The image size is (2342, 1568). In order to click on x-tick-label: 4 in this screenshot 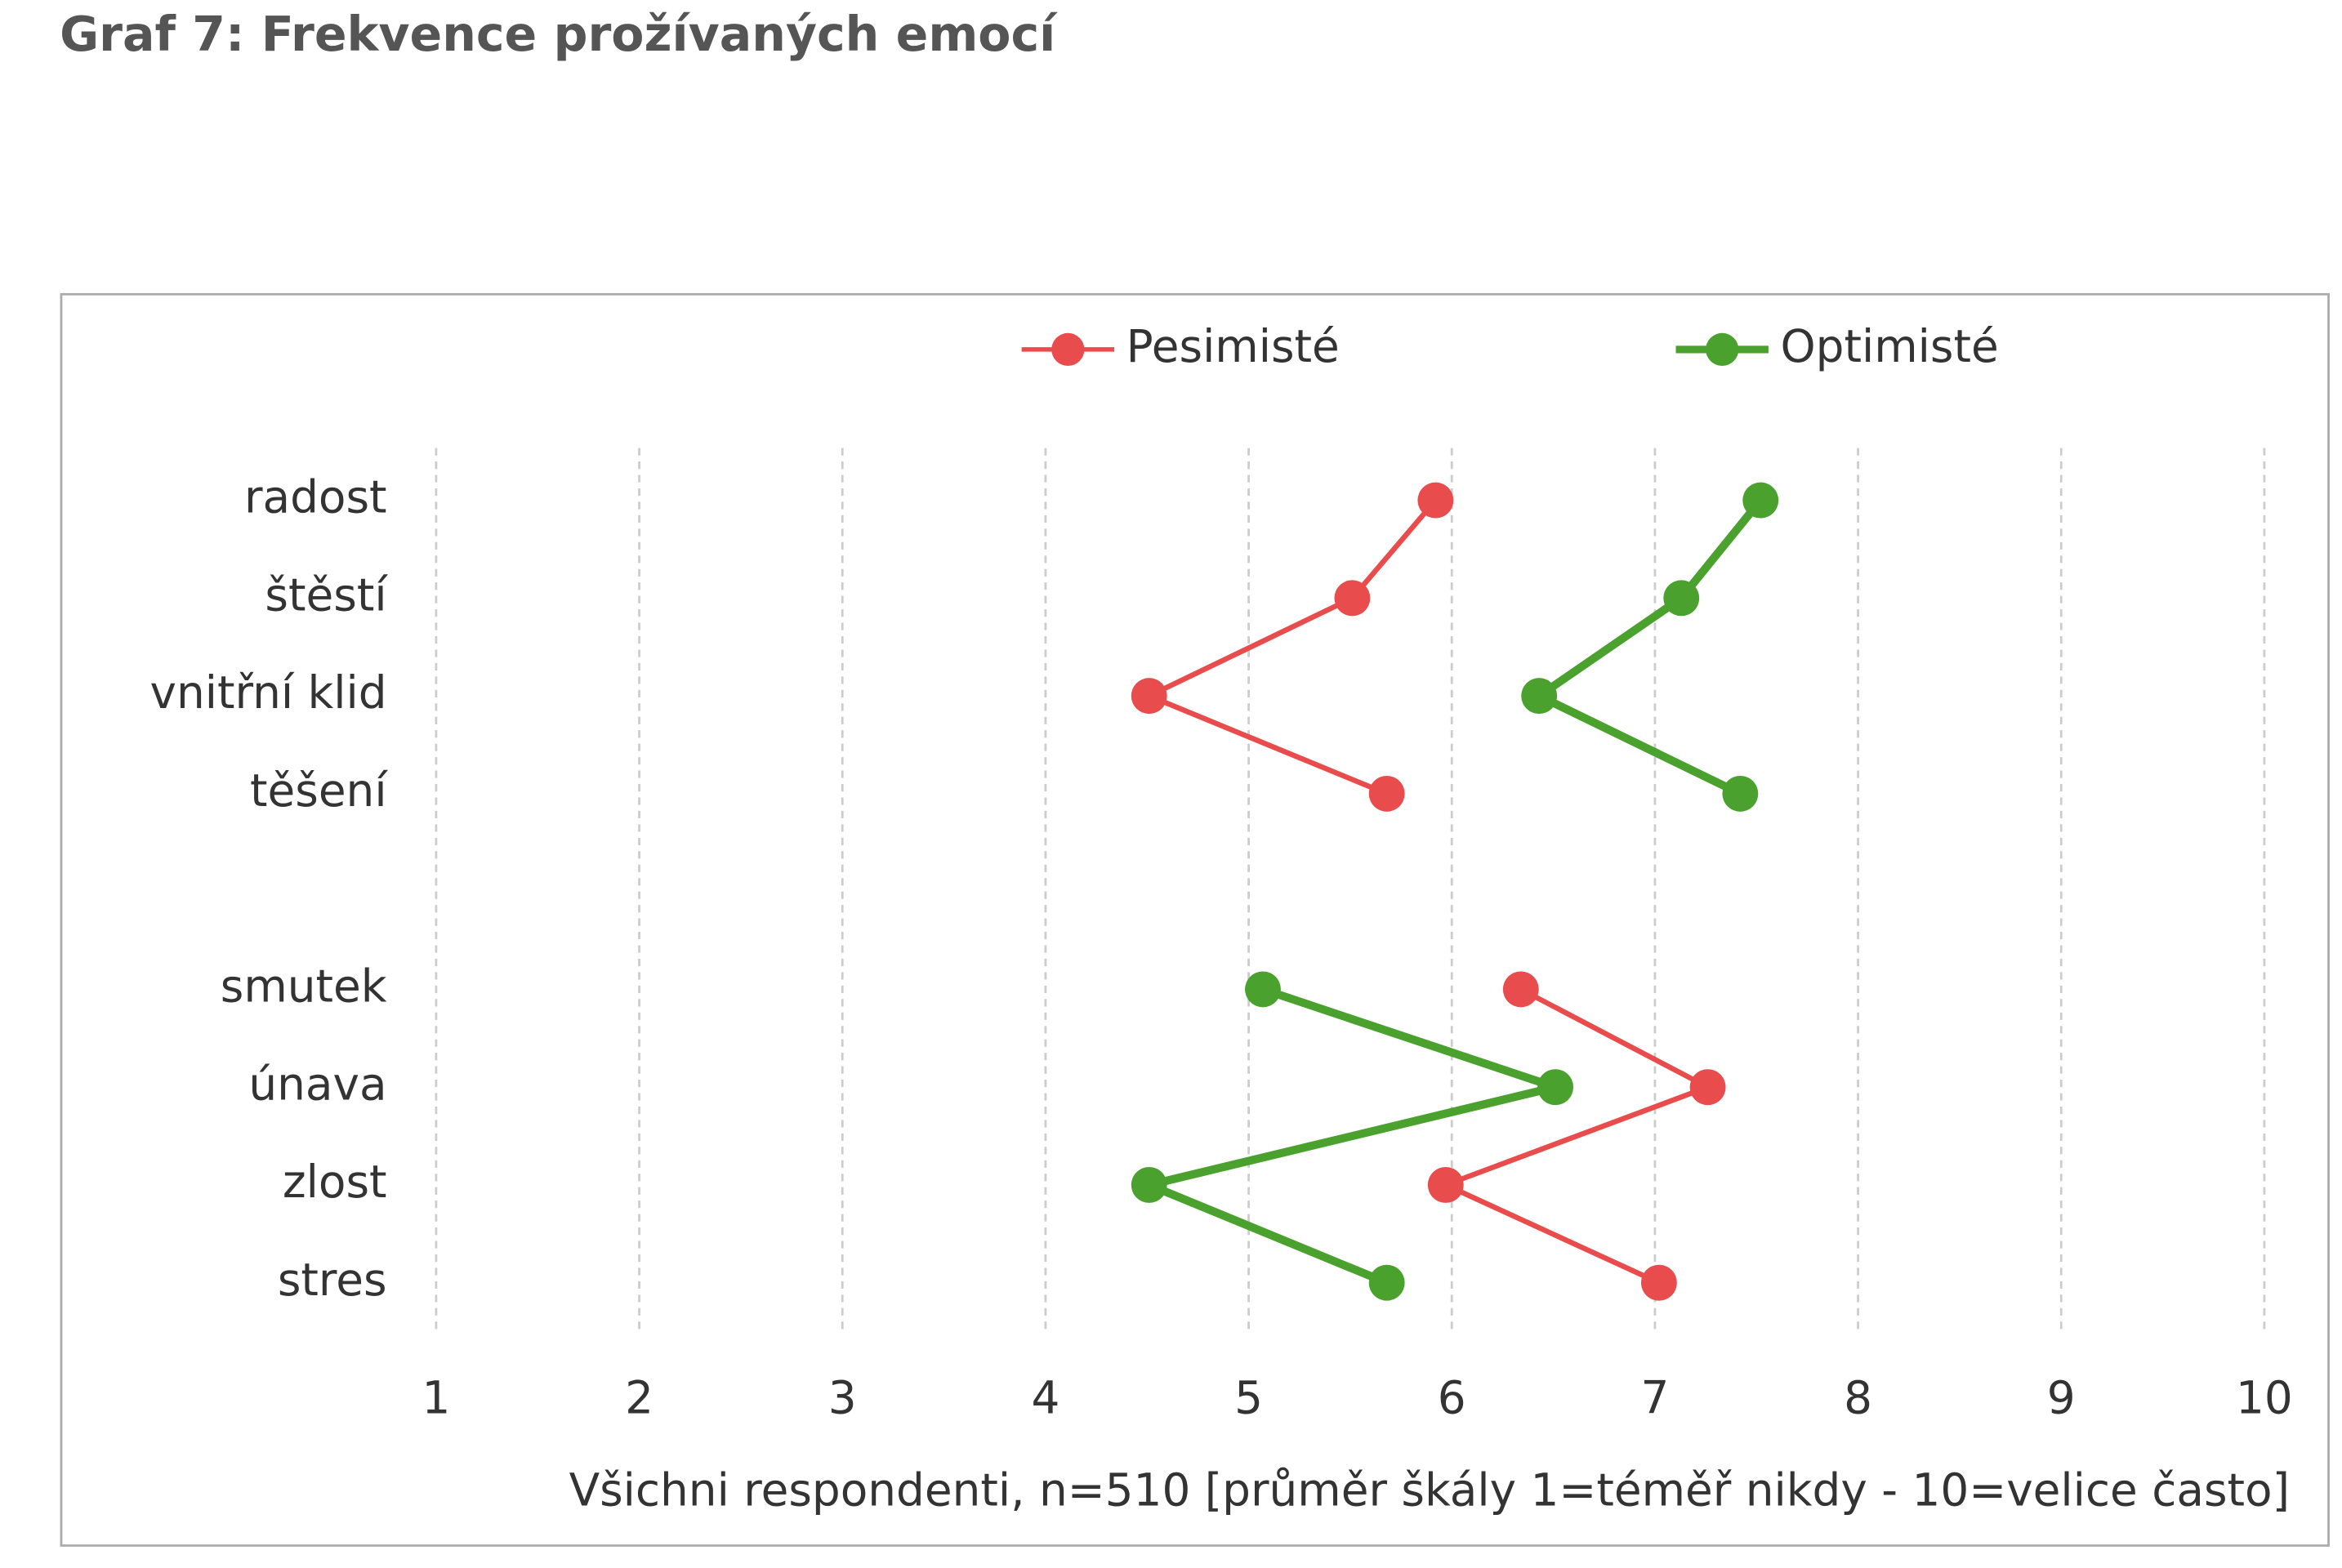, I will do `click(1045, 1397)`.